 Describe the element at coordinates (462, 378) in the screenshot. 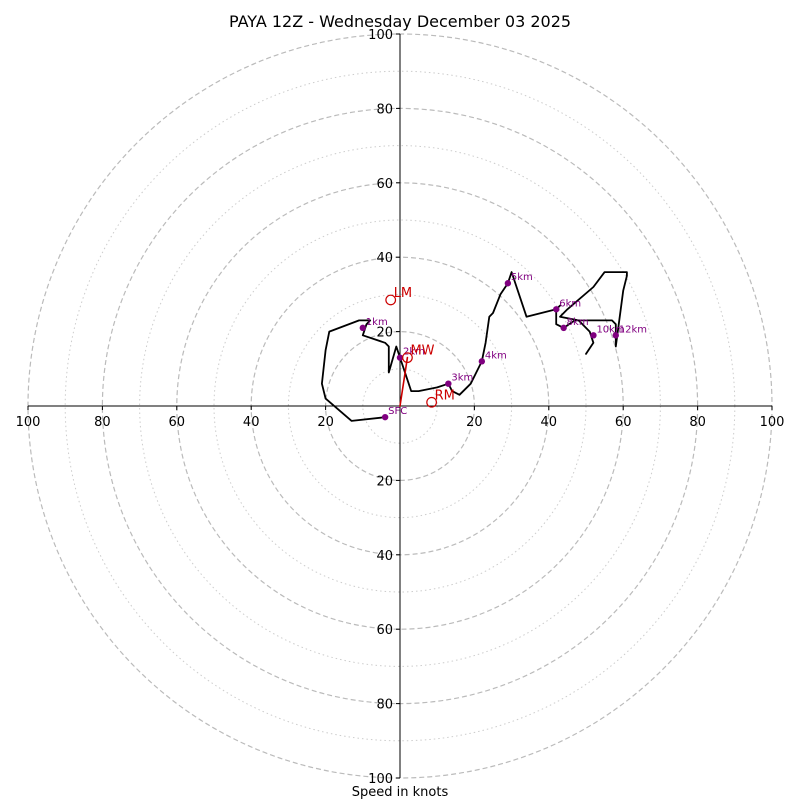

I see `height-marker-label: 3km` at that location.